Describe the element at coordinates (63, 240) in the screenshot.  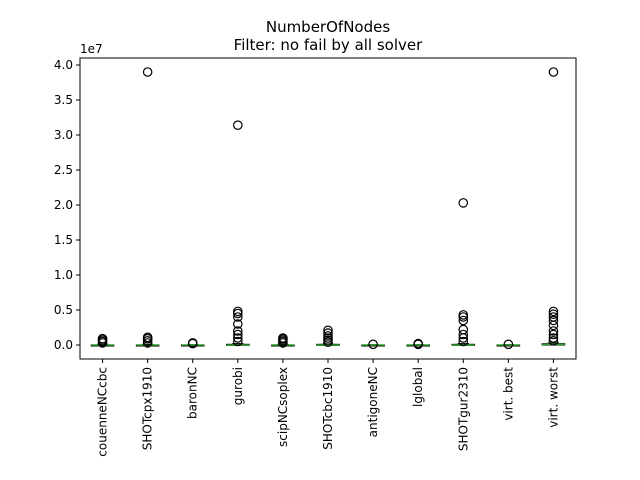
I see `y-tick-label: 1.5` at that location.